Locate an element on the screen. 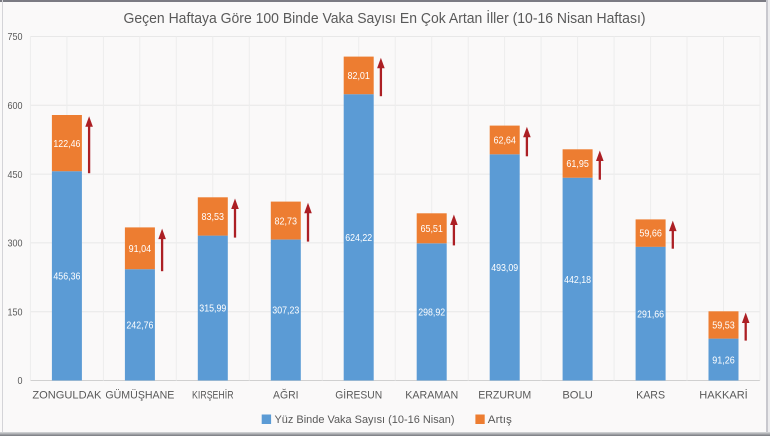 The height and width of the screenshot is (436, 770). svg-text: 291,66 is located at coordinates (650, 314).